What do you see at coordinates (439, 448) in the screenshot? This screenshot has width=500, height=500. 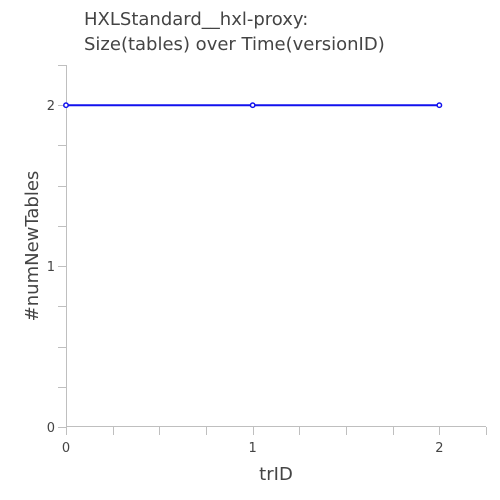 I see `x-tick-label: 2` at bounding box center [439, 448].